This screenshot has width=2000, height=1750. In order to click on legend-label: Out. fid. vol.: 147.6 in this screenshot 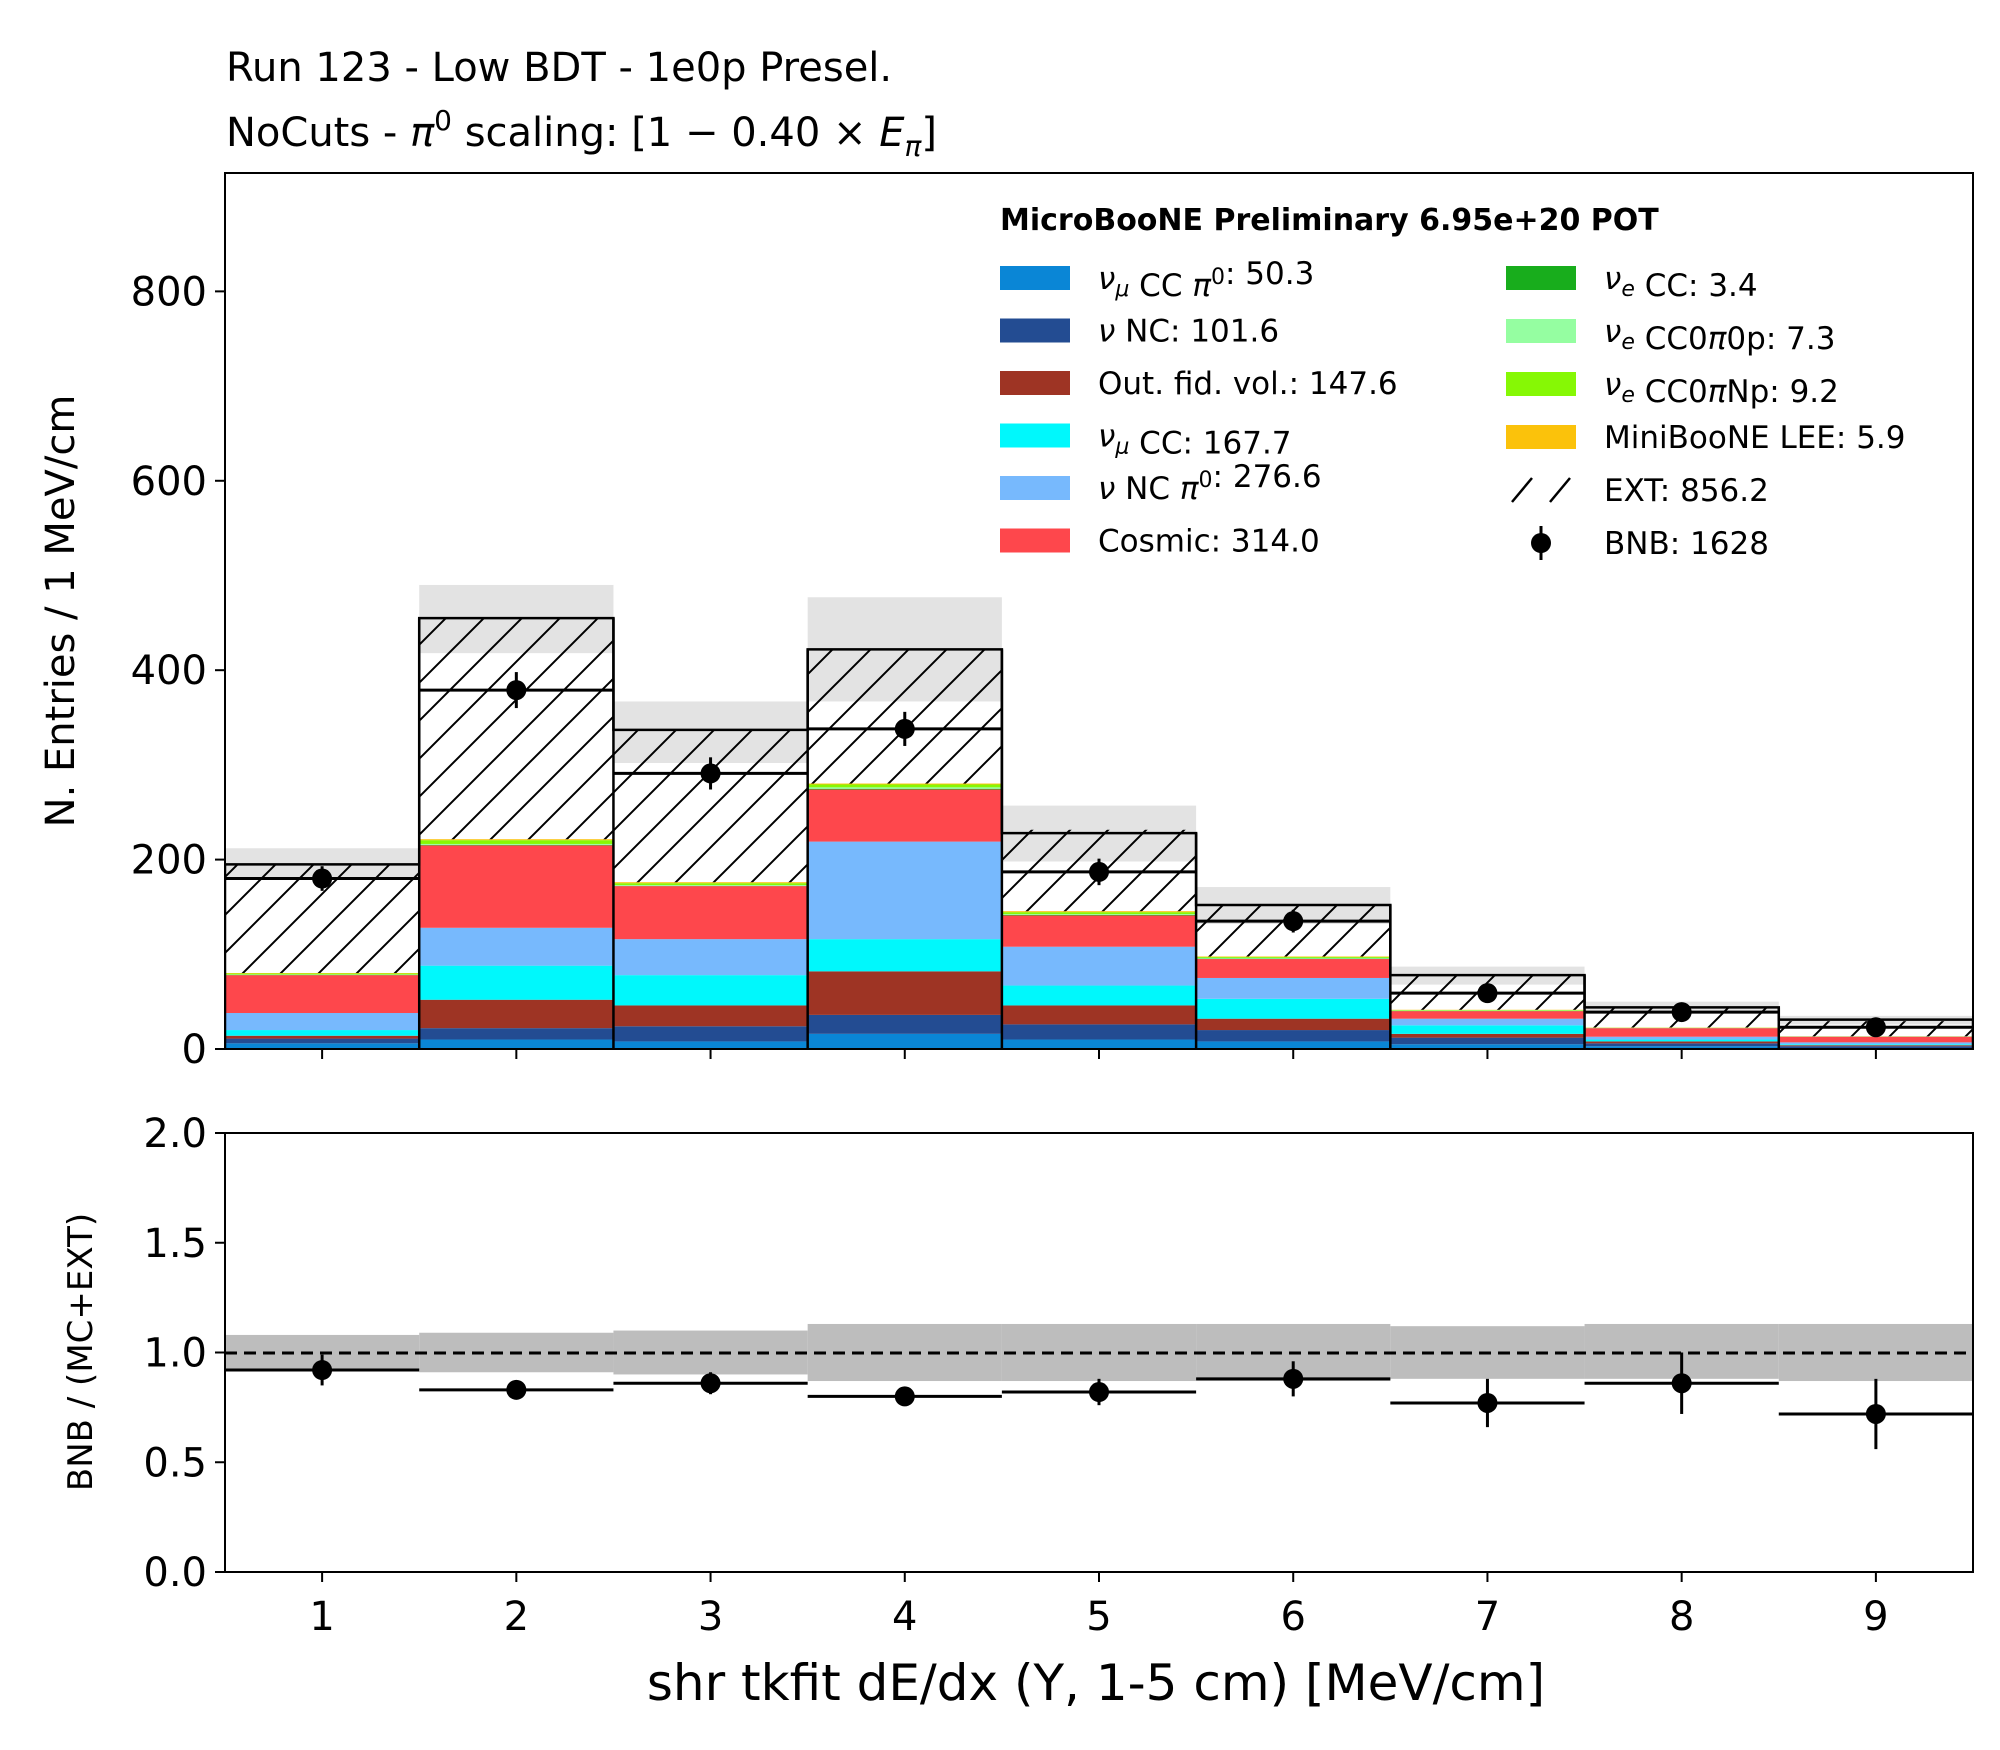, I will do `click(1248, 384)`.